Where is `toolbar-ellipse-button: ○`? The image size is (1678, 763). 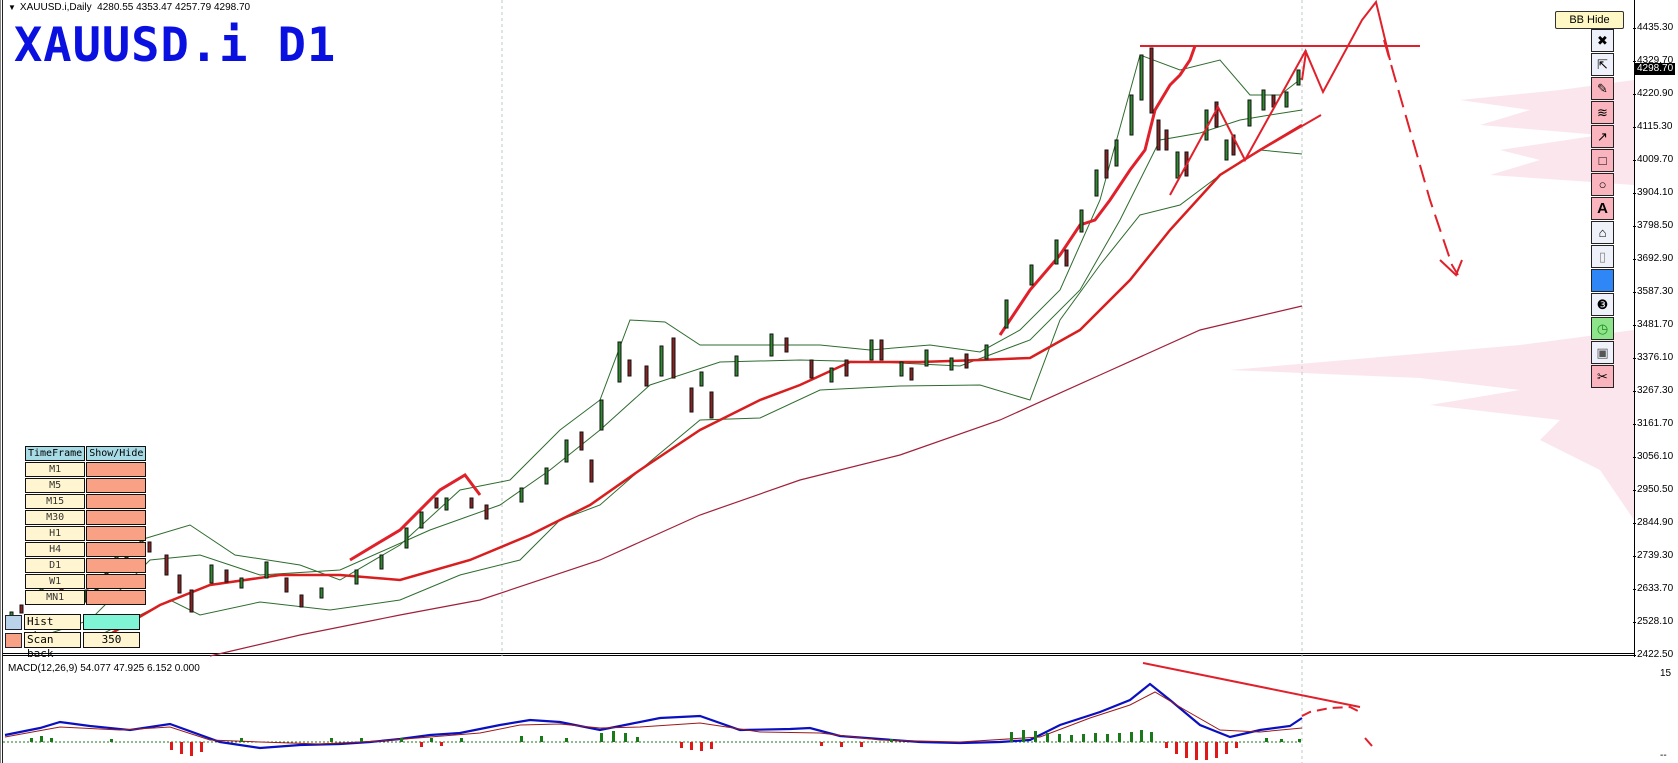
toolbar-ellipse-button: ○ is located at coordinates (1602, 184).